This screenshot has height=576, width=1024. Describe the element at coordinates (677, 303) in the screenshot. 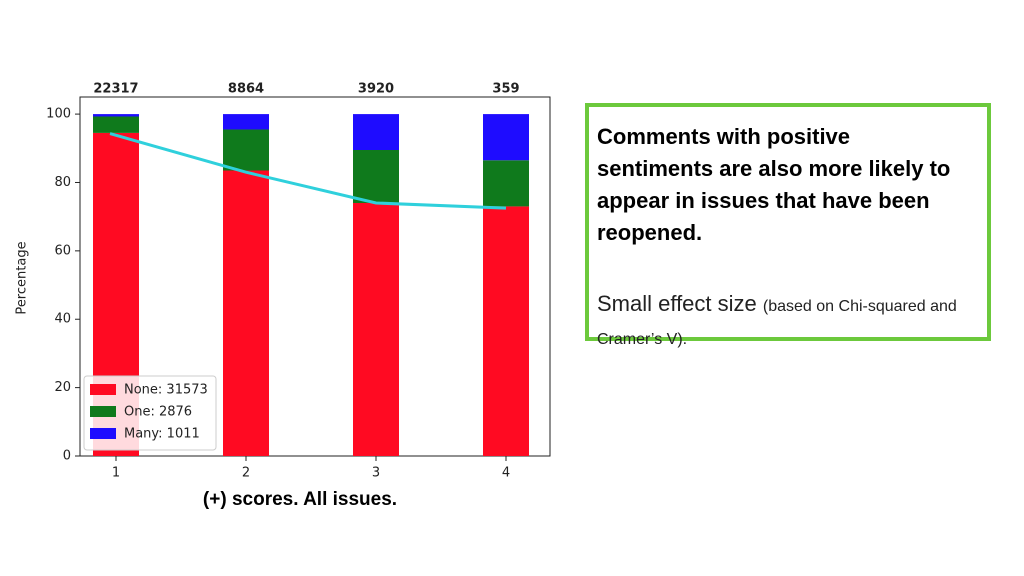

I see `body-text: Small effect size` at that location.